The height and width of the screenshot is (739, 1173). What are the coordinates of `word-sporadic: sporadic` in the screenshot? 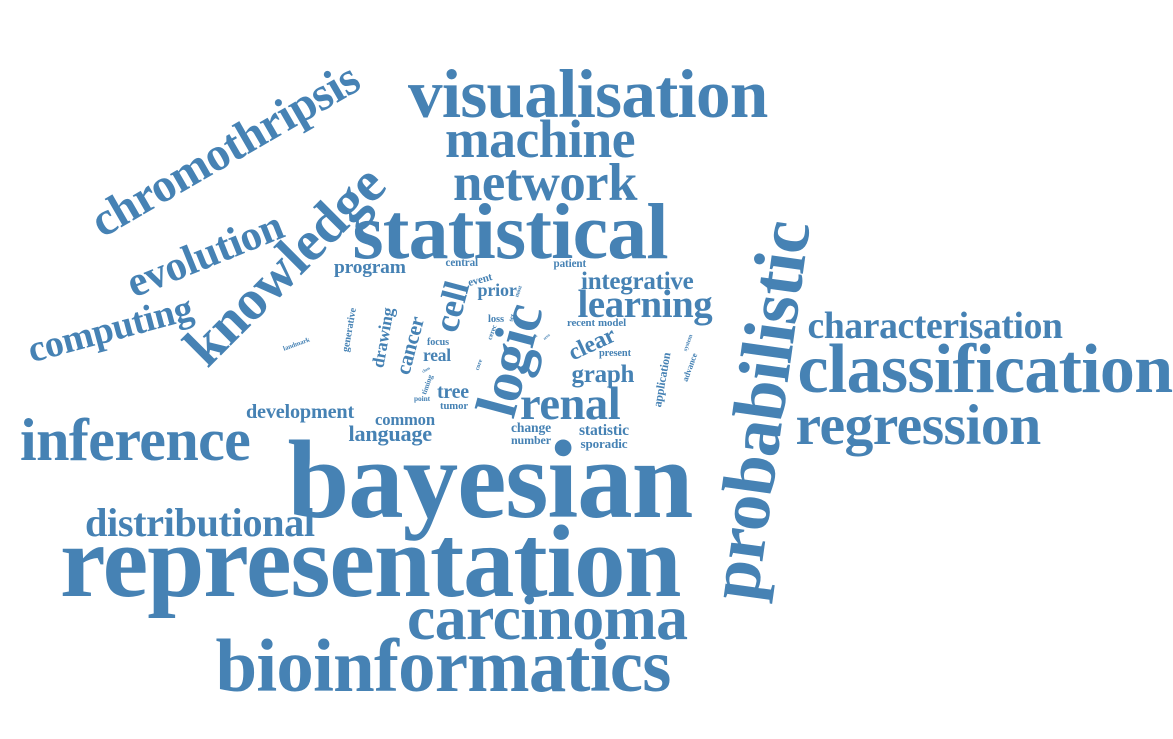 It's located at (604, 443).